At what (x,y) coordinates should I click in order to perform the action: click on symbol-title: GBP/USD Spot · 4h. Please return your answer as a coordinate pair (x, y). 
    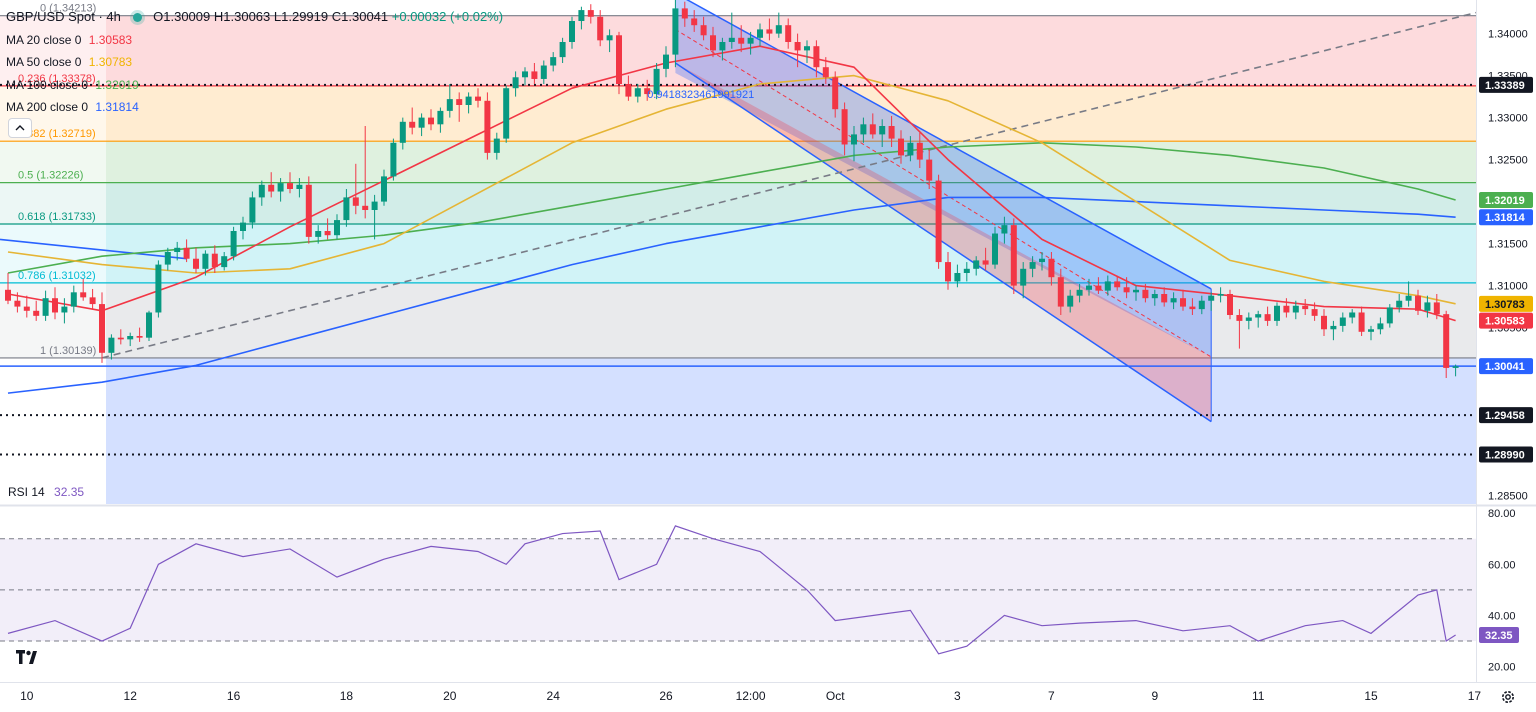
    Looking at the image, I should click on (63, 16).